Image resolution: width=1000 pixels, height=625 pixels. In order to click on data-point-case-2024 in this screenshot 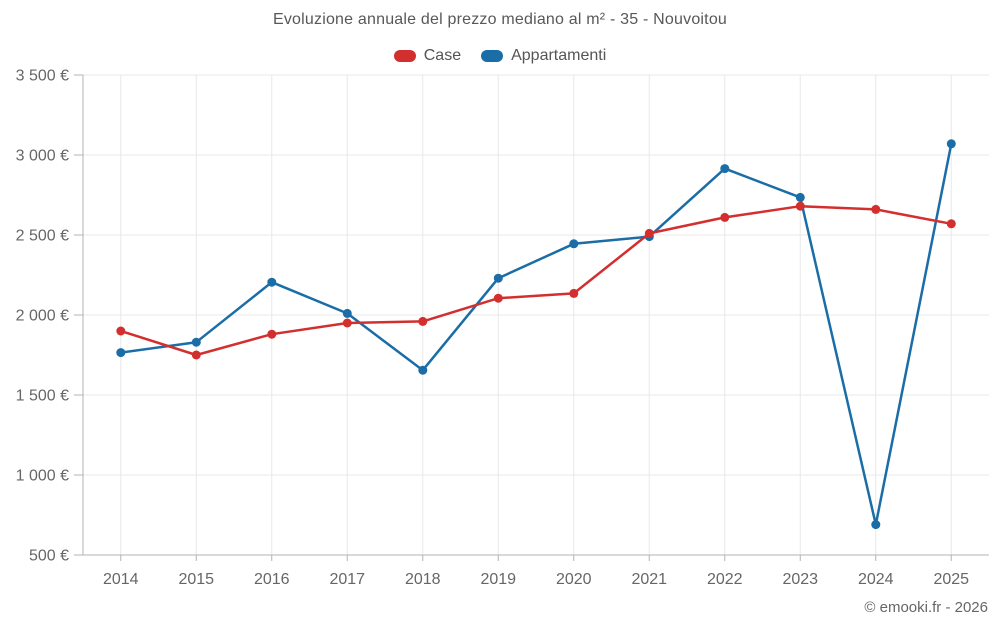, I will do `click(876, 209)`.